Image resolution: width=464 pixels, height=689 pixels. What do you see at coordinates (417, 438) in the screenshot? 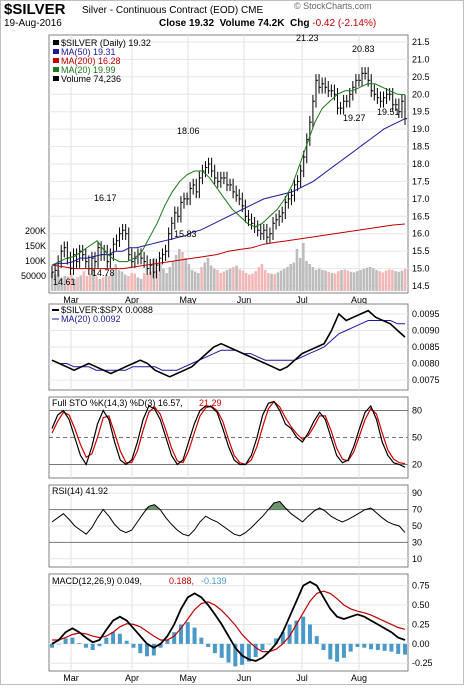
I see `sto-tick-label: 50` at bounding box center [417, 438].